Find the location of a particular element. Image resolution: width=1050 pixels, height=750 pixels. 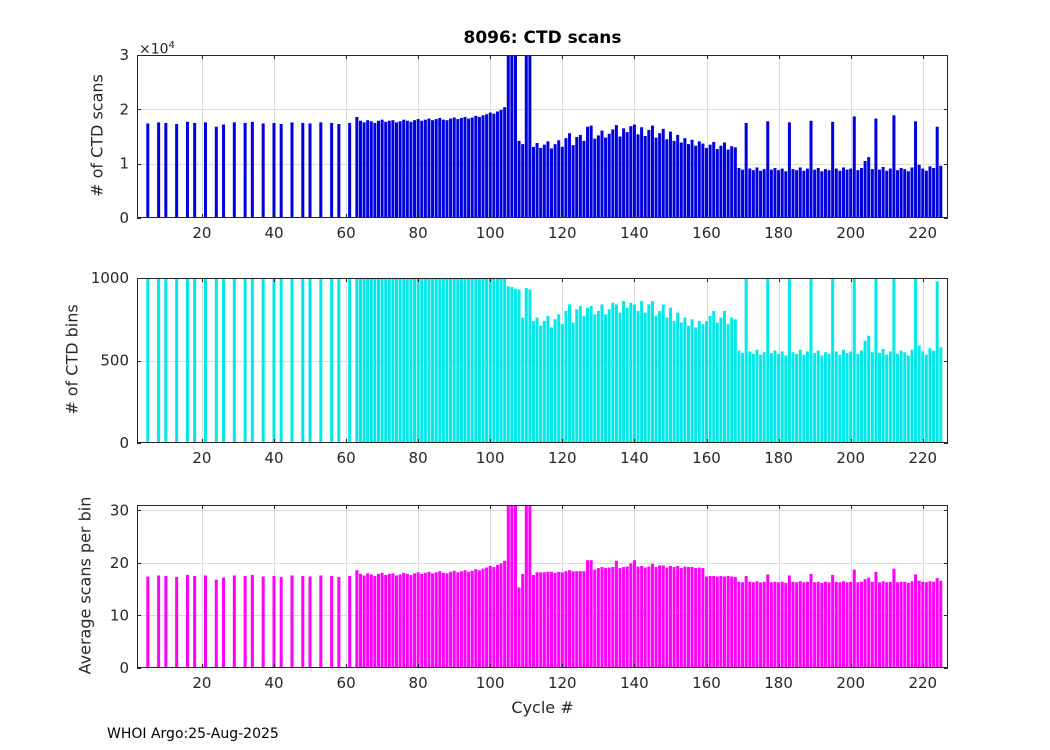

multiplier-exponent: 4 is located at coordinates (171, 45).